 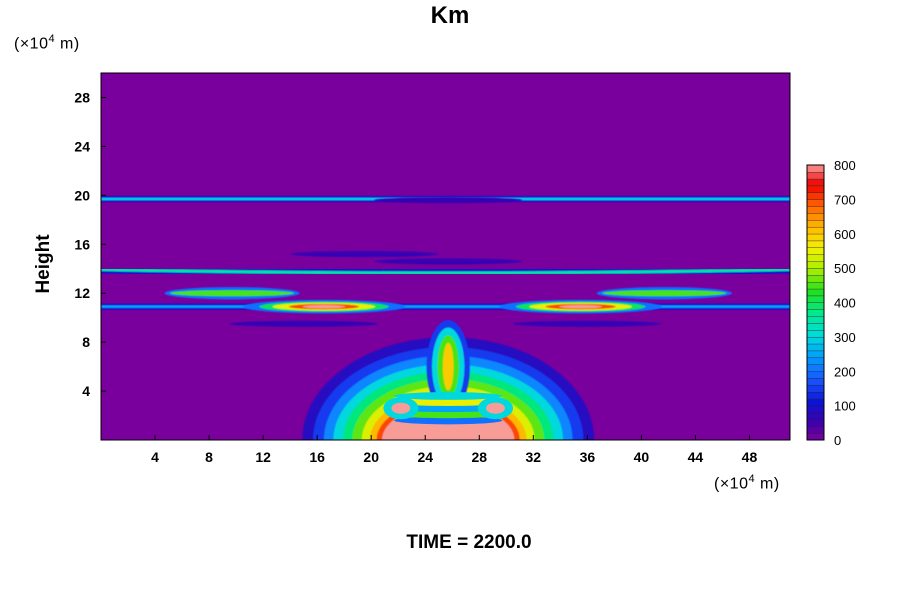 I want to click on colorbar-tick-label: 200, so click(x=845, y=371).